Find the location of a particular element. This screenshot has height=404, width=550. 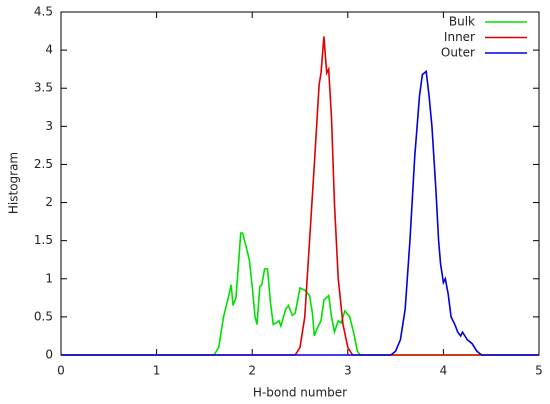

legend-label: Outer is located at coordinates (458, 53).